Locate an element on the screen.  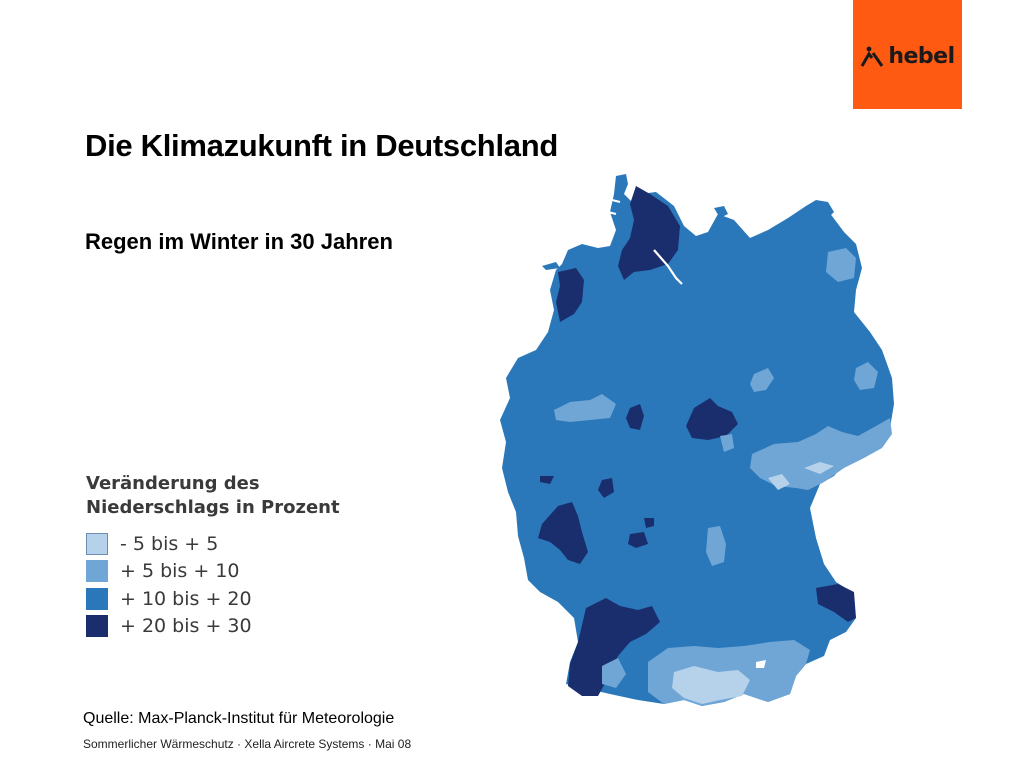
map-region-ore-mountains is located at coordinates (819, 468).